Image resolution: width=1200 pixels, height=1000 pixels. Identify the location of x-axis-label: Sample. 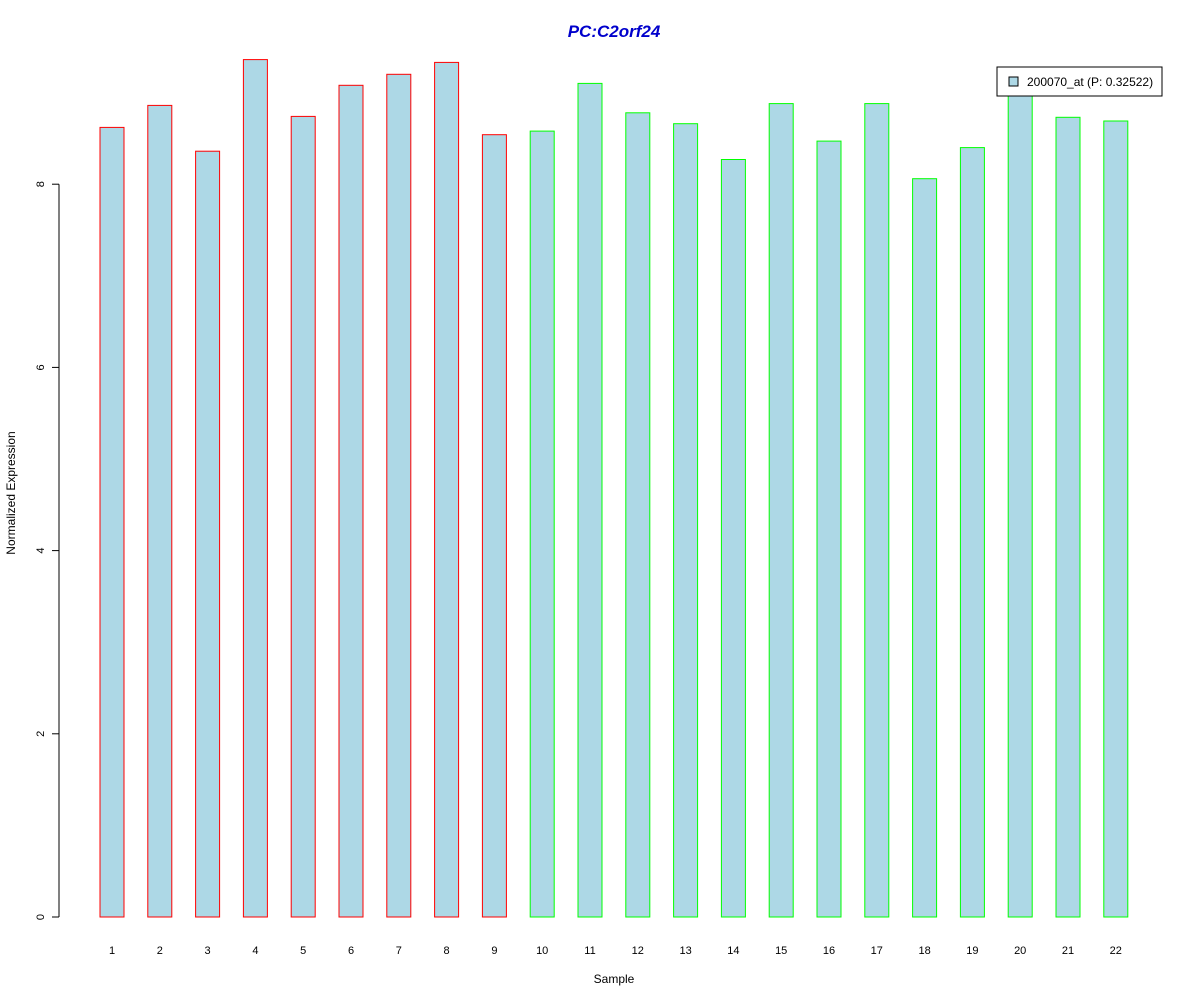
(614, 979).